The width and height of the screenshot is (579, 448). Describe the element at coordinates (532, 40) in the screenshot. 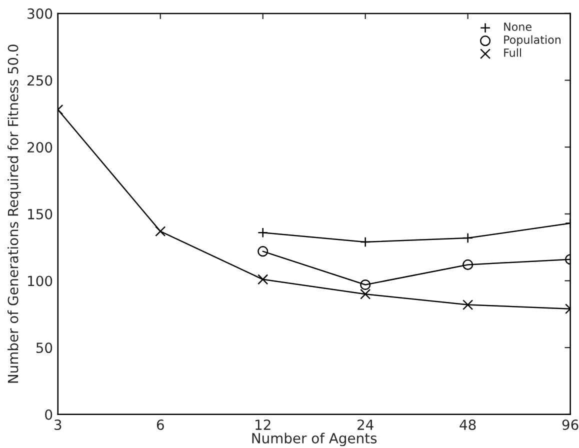

I see `legend-label: Population` at that location.